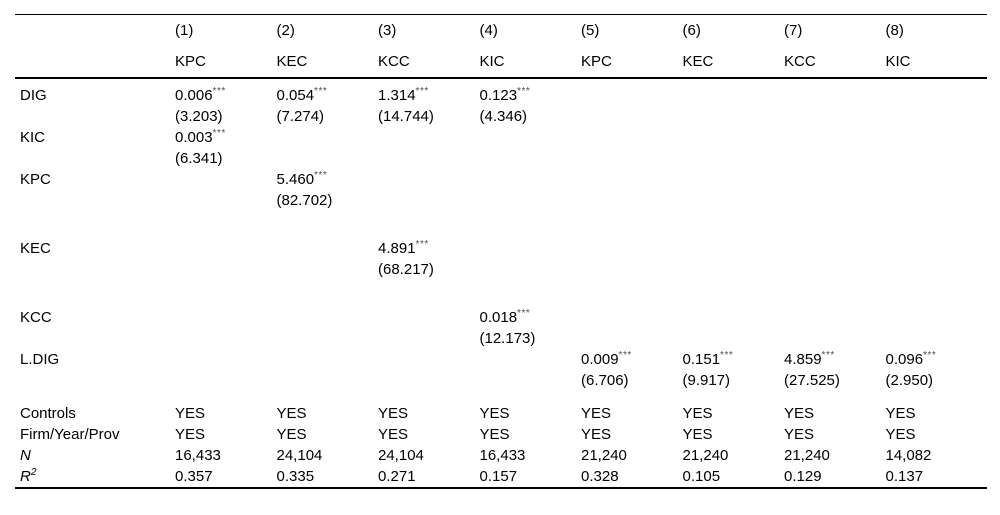 The image size is (1000, 515). Describe the element at coordinates (501, 224) in the screenshot. I see `spacer-row` at that location.